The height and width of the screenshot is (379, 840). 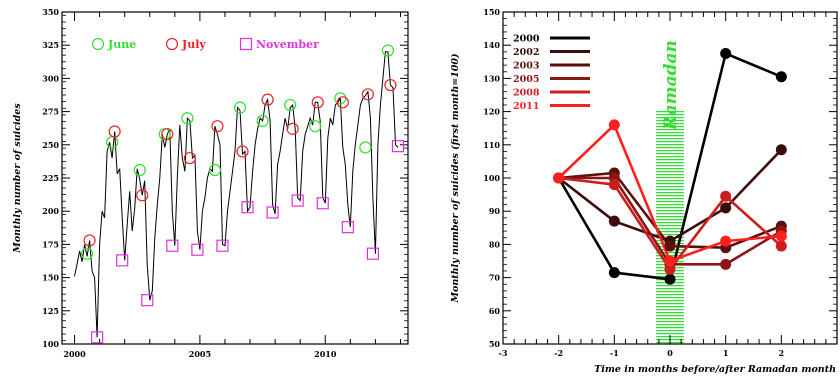 I want to click on right-x-tick-label: -1, so click(x=614, y=353).